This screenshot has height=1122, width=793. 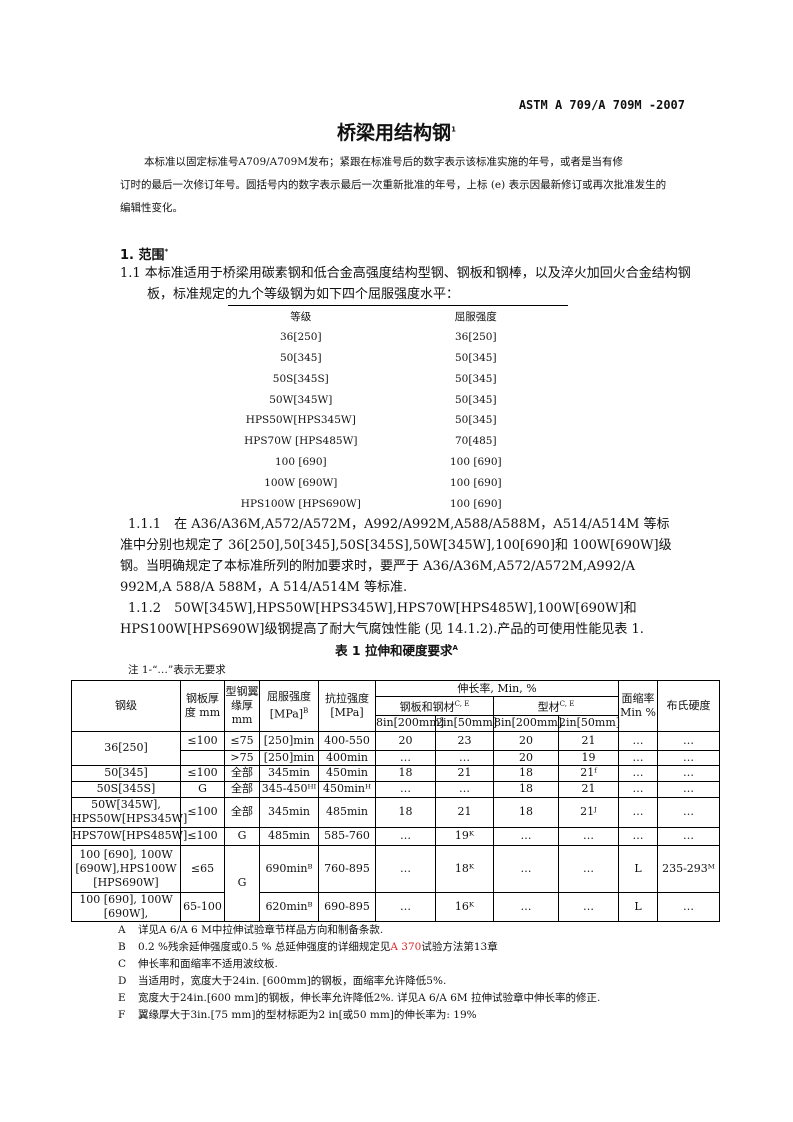 I want to click on th-8in: 8in[200mm], so click(x=528, y=723).